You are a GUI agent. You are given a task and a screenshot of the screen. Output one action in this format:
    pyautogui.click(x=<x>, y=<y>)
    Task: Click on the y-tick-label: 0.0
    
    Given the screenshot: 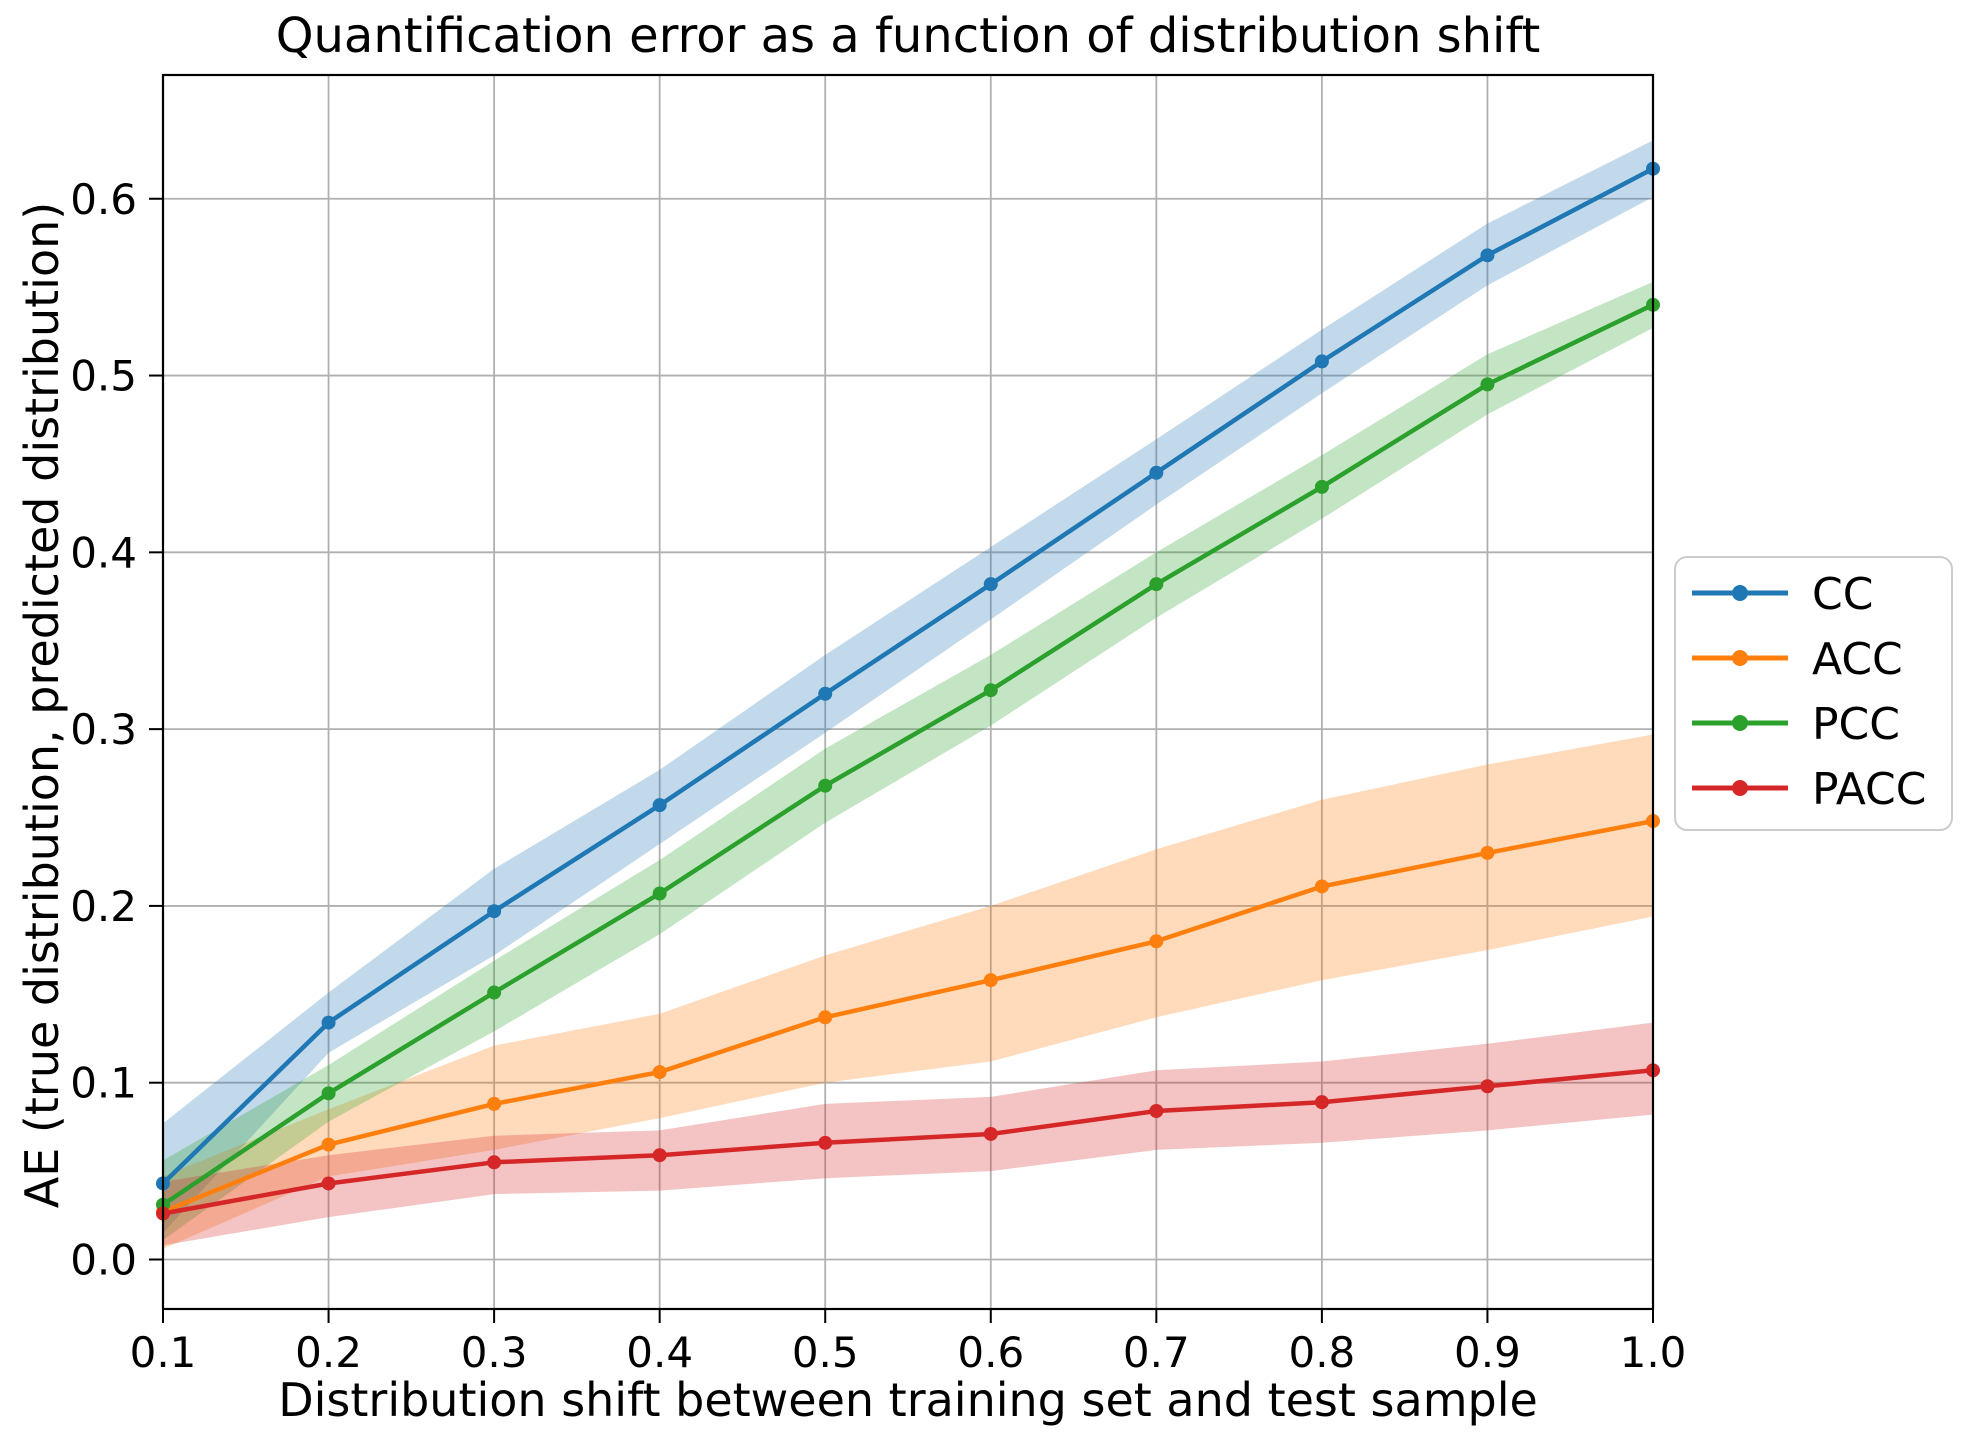 What is the action you would take?
    pyautogui.click(x=103, y=1259)
    